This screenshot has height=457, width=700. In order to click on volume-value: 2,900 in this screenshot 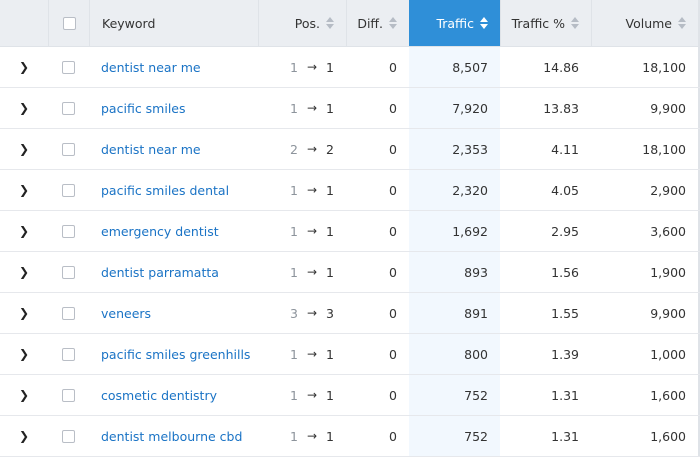, I will do `click(668, 190)`.